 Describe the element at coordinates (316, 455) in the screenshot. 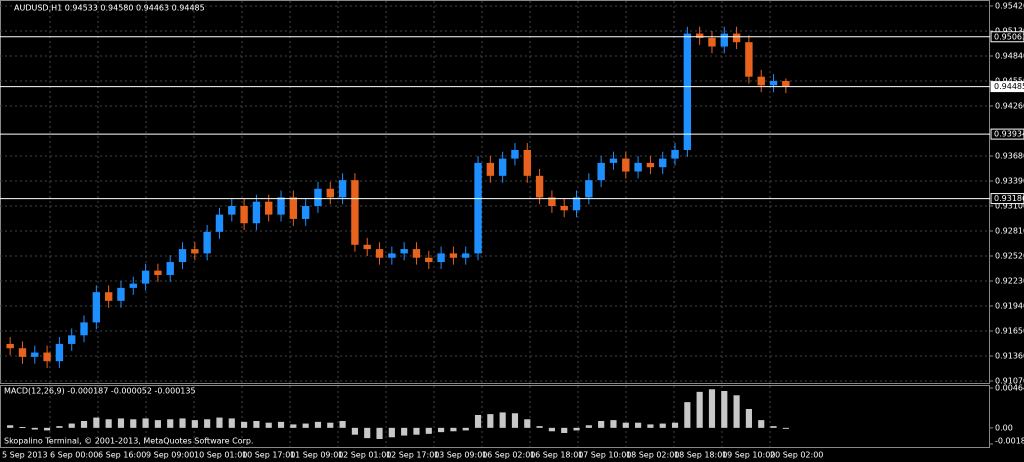

I see `x-tick-label: 11 Sep 09:00` at that location.